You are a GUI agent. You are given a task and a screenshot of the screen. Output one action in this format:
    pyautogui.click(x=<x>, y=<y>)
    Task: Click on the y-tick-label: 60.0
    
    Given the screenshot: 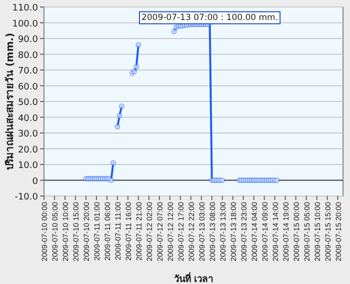 What is the action you would take?
    pyautogui.click(x=28, y=87)
    